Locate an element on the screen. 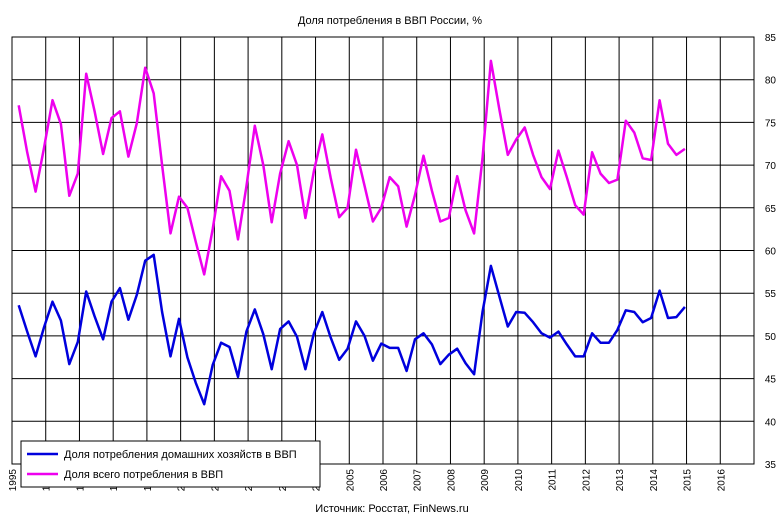 This screenshot has width=780, height=530. x-tick-label: 2014 is located at coordinates (654, 480).